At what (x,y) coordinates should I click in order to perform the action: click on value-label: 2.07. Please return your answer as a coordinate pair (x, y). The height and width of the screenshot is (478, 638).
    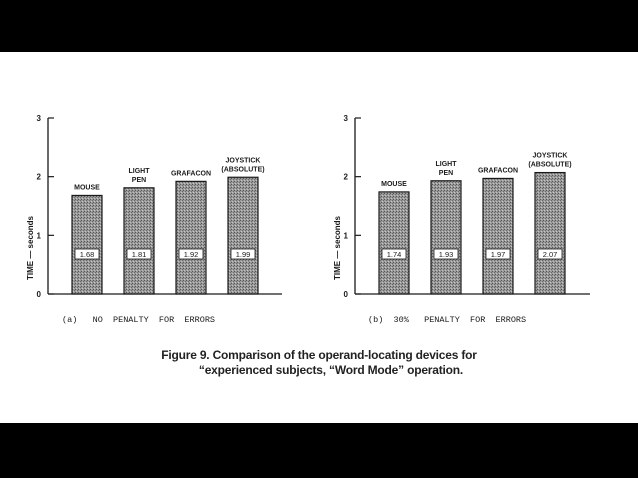
    Looking at the image, I should click on (550, 254).